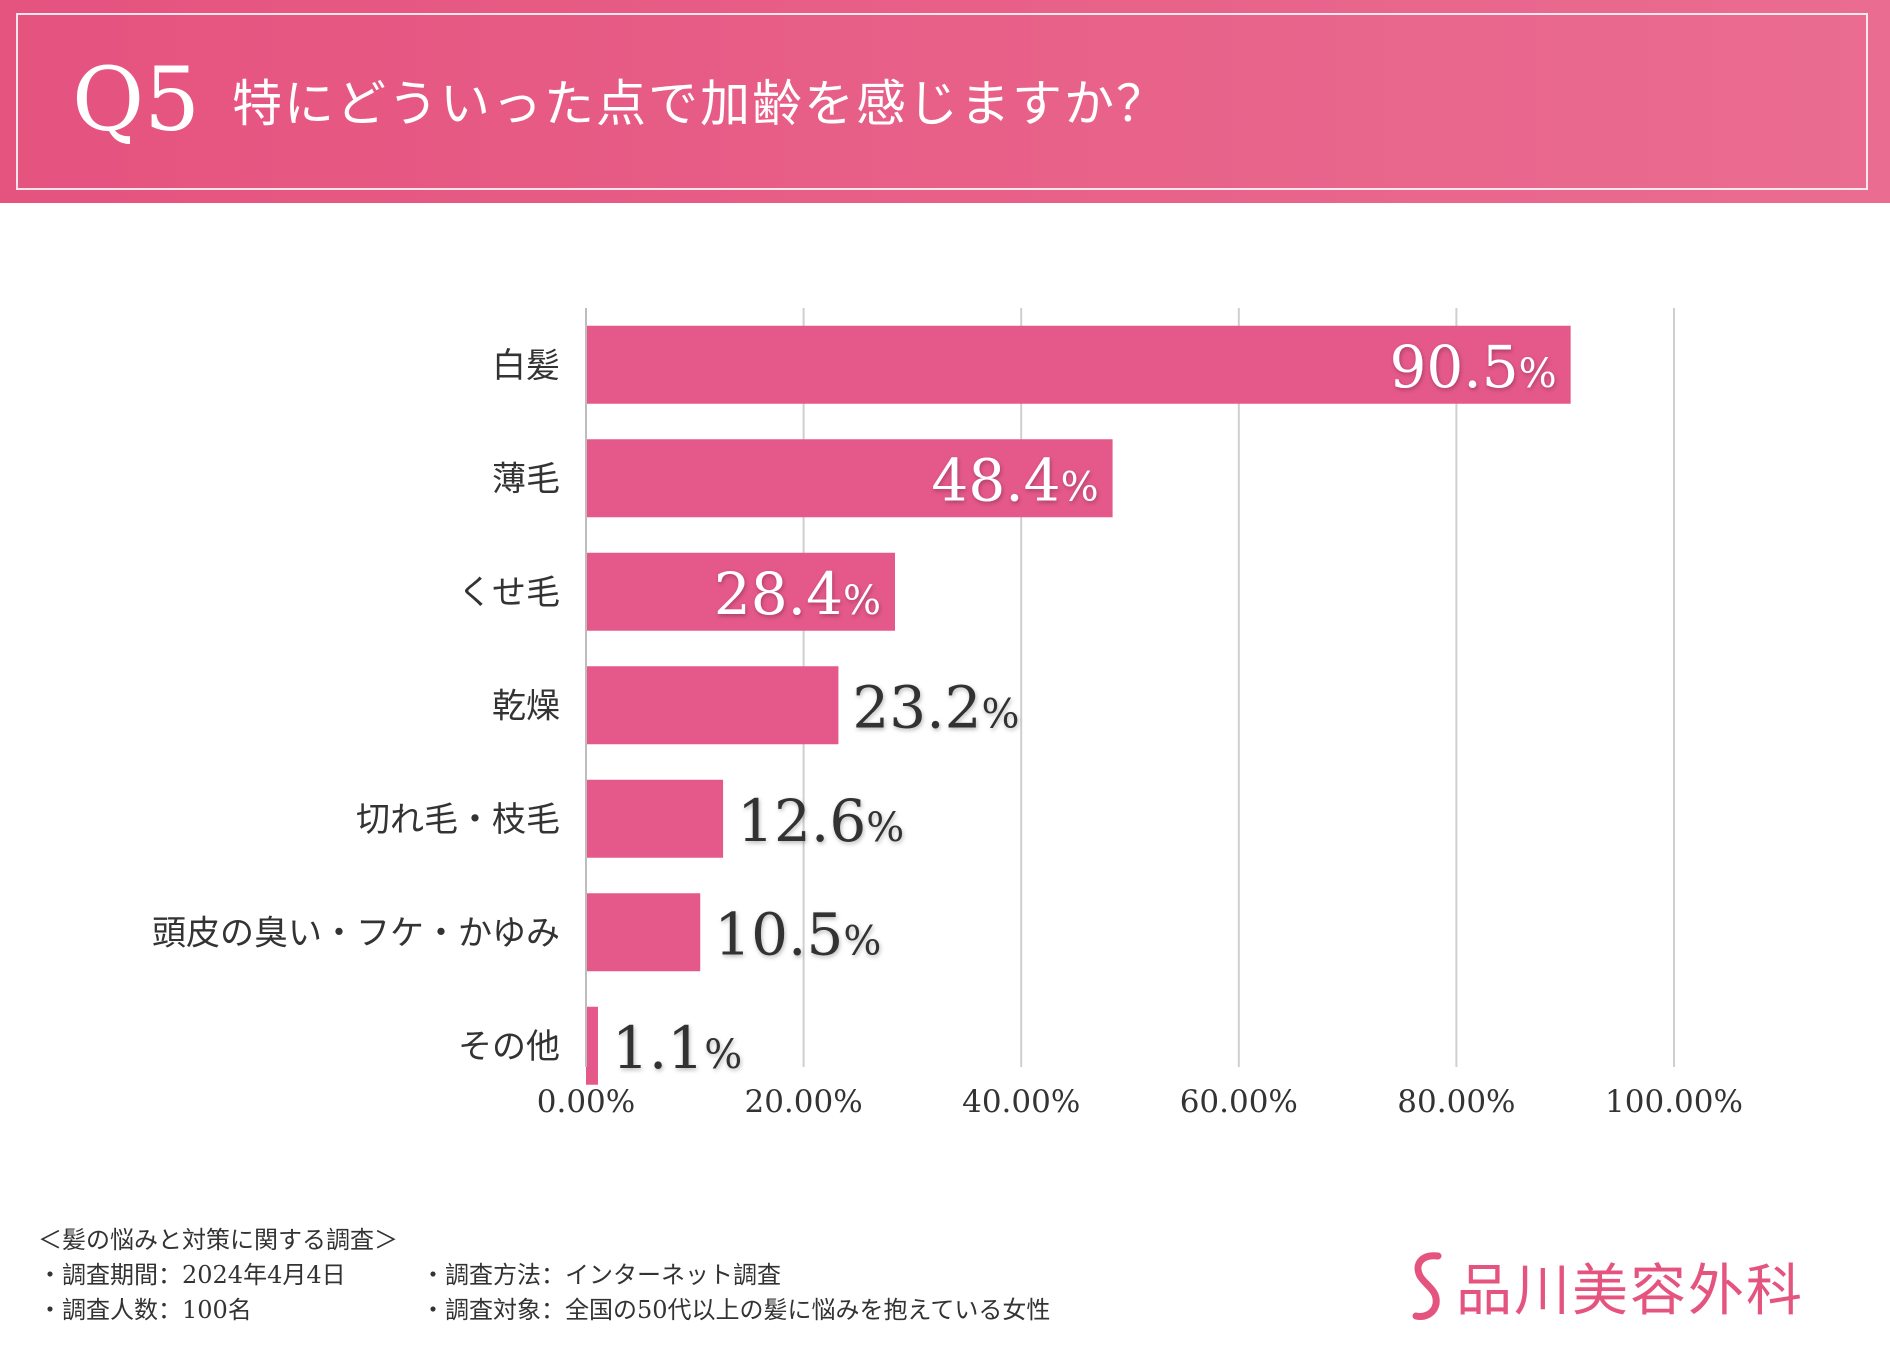 This screenshot has height=1350, width=1890. What do you see at coordinates (820, 821) in the screenshot?
I see `value-label: 12.6%` at bounding box center [820, 821].